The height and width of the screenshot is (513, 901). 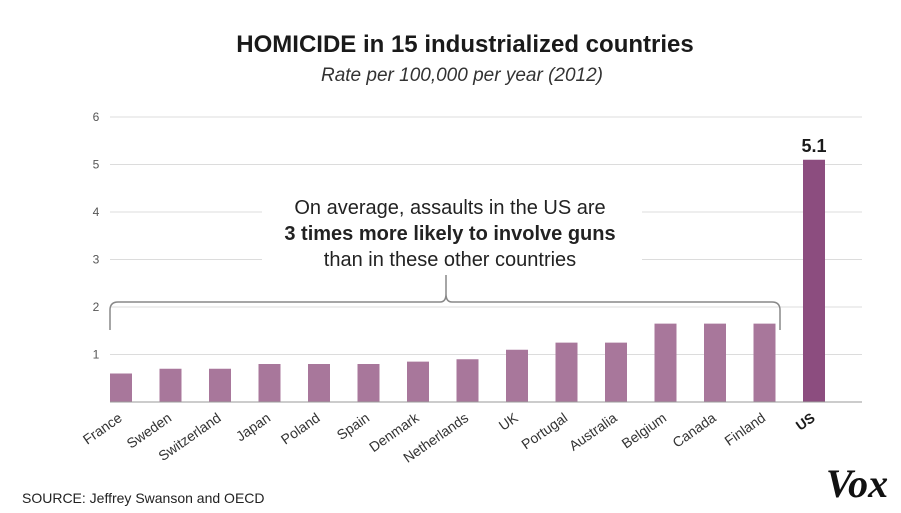 What do you see at coordinates (665, 362) in the screenshot?
I see `bar-belgium` at bounding box center [665, 362].